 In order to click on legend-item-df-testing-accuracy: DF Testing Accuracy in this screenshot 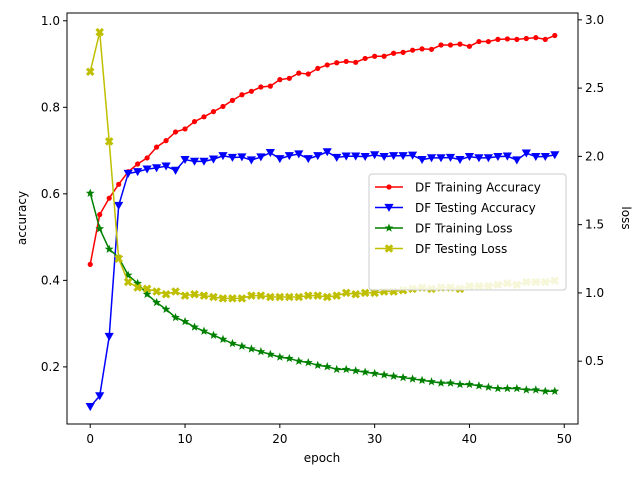, I will do `click(455, 208)`.